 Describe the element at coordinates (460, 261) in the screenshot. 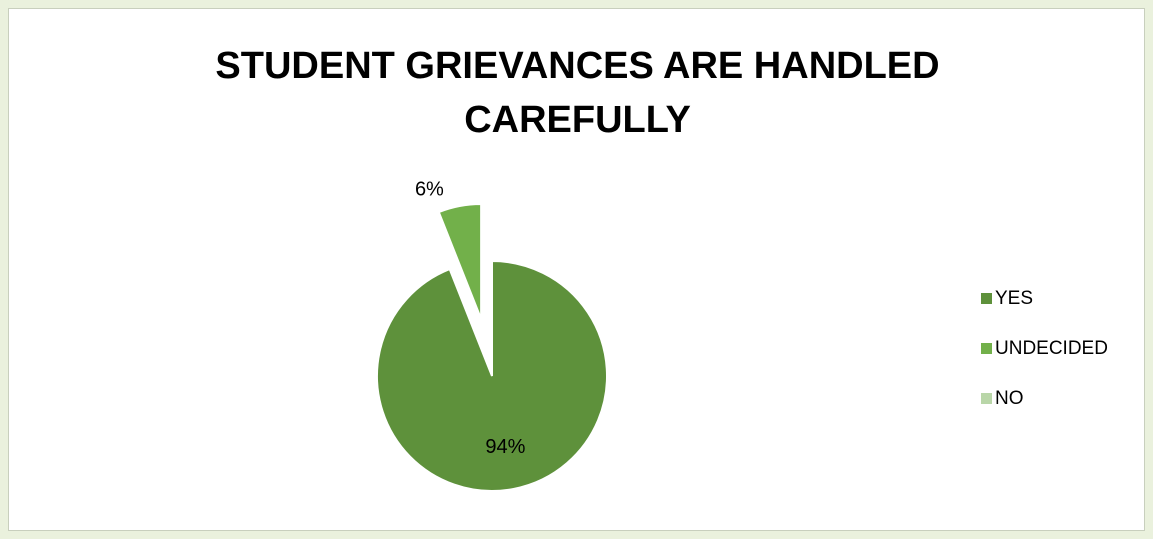

I see `pie-slice-undecided` at that location.